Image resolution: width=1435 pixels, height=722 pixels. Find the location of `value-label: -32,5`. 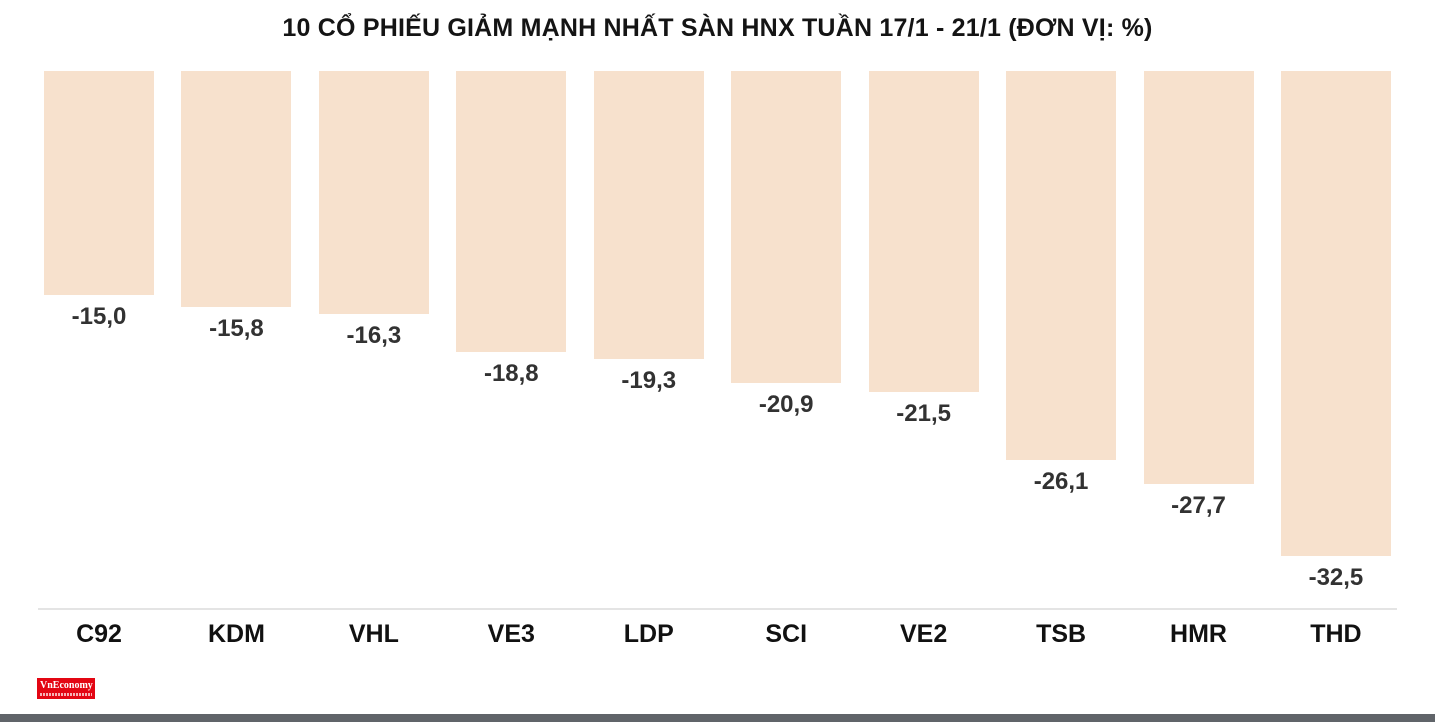

value-label: -32,5 is located at coordinates (1336, 577).